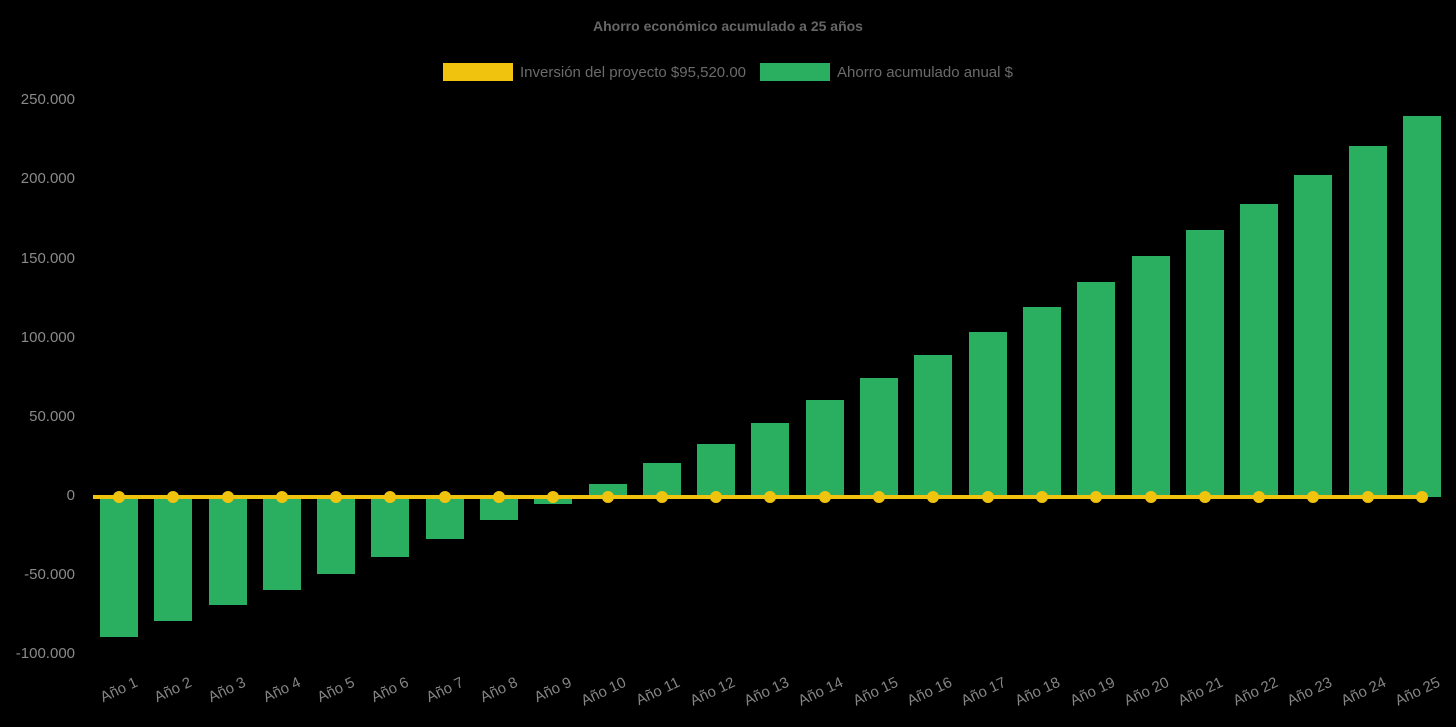  What do you see at coordinates (52, 416) in the screenshot?
I see `y-axis-tick-label: 50.000` at bounding box center [52, 416].